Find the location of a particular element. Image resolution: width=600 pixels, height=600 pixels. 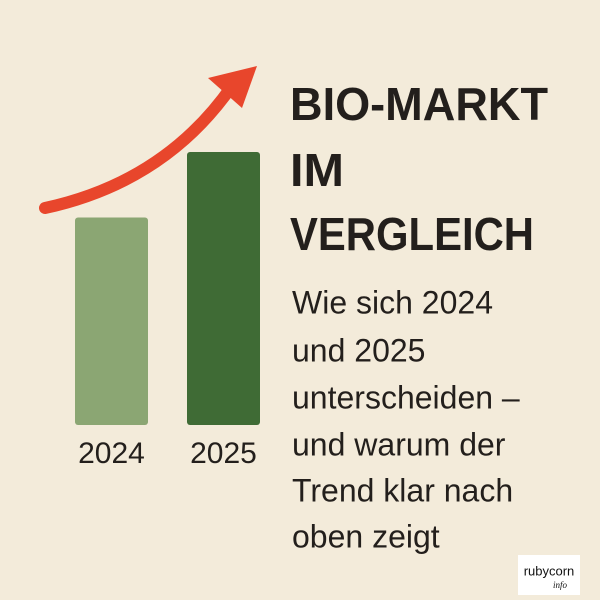

subtitle-line: und 2025 is located at coordinates (358, 350).